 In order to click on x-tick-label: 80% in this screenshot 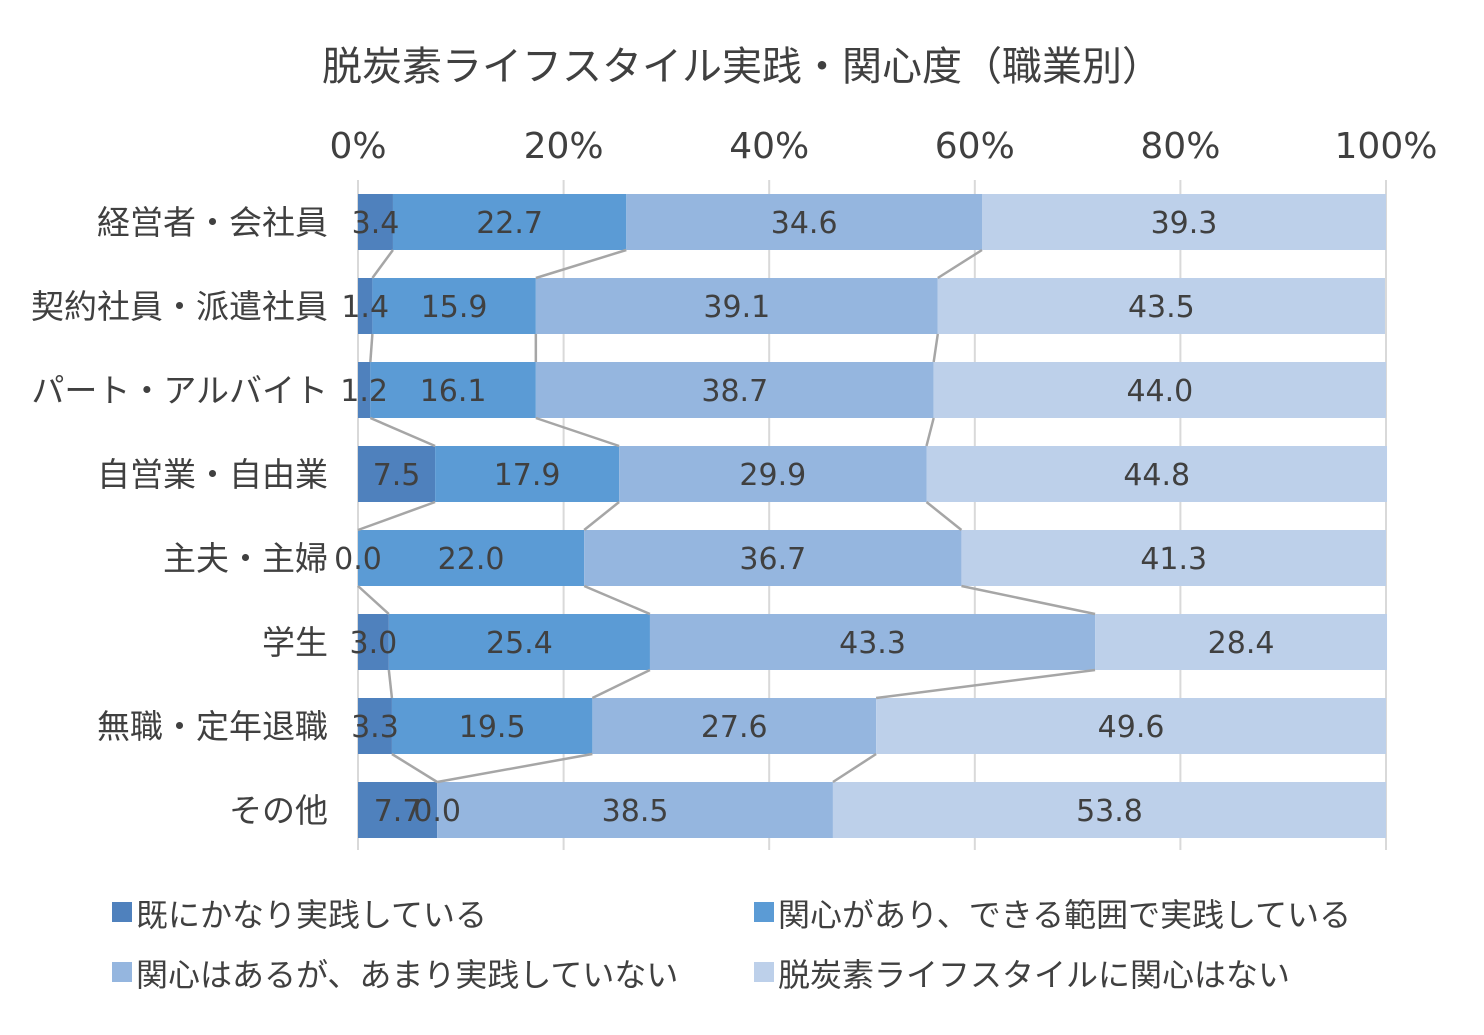, I will do `click(1180, 146)`.